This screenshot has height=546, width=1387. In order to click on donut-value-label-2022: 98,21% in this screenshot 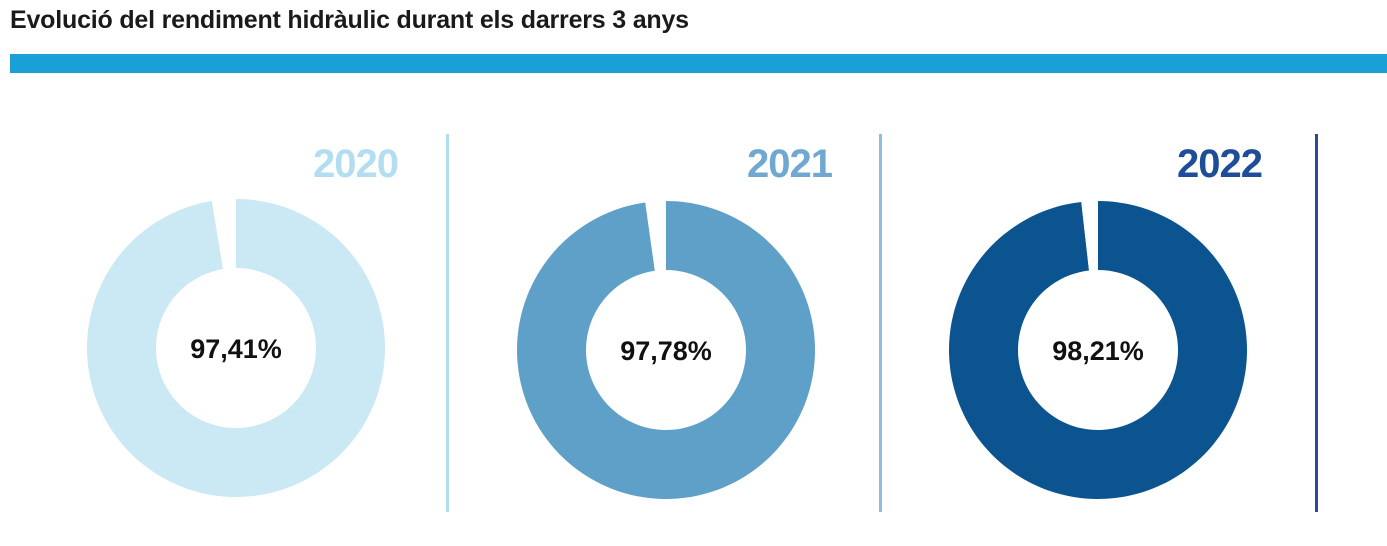, I will do `click(1098, 351)`.